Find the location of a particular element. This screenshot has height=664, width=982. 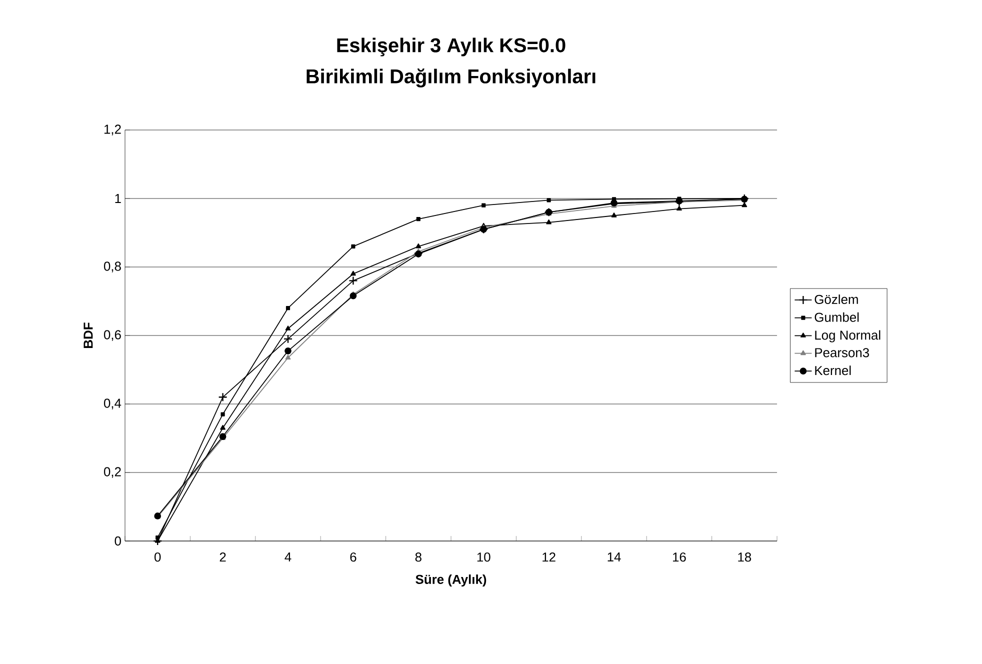

legend-label: Pearson3 is located at coordinates (842, 353).